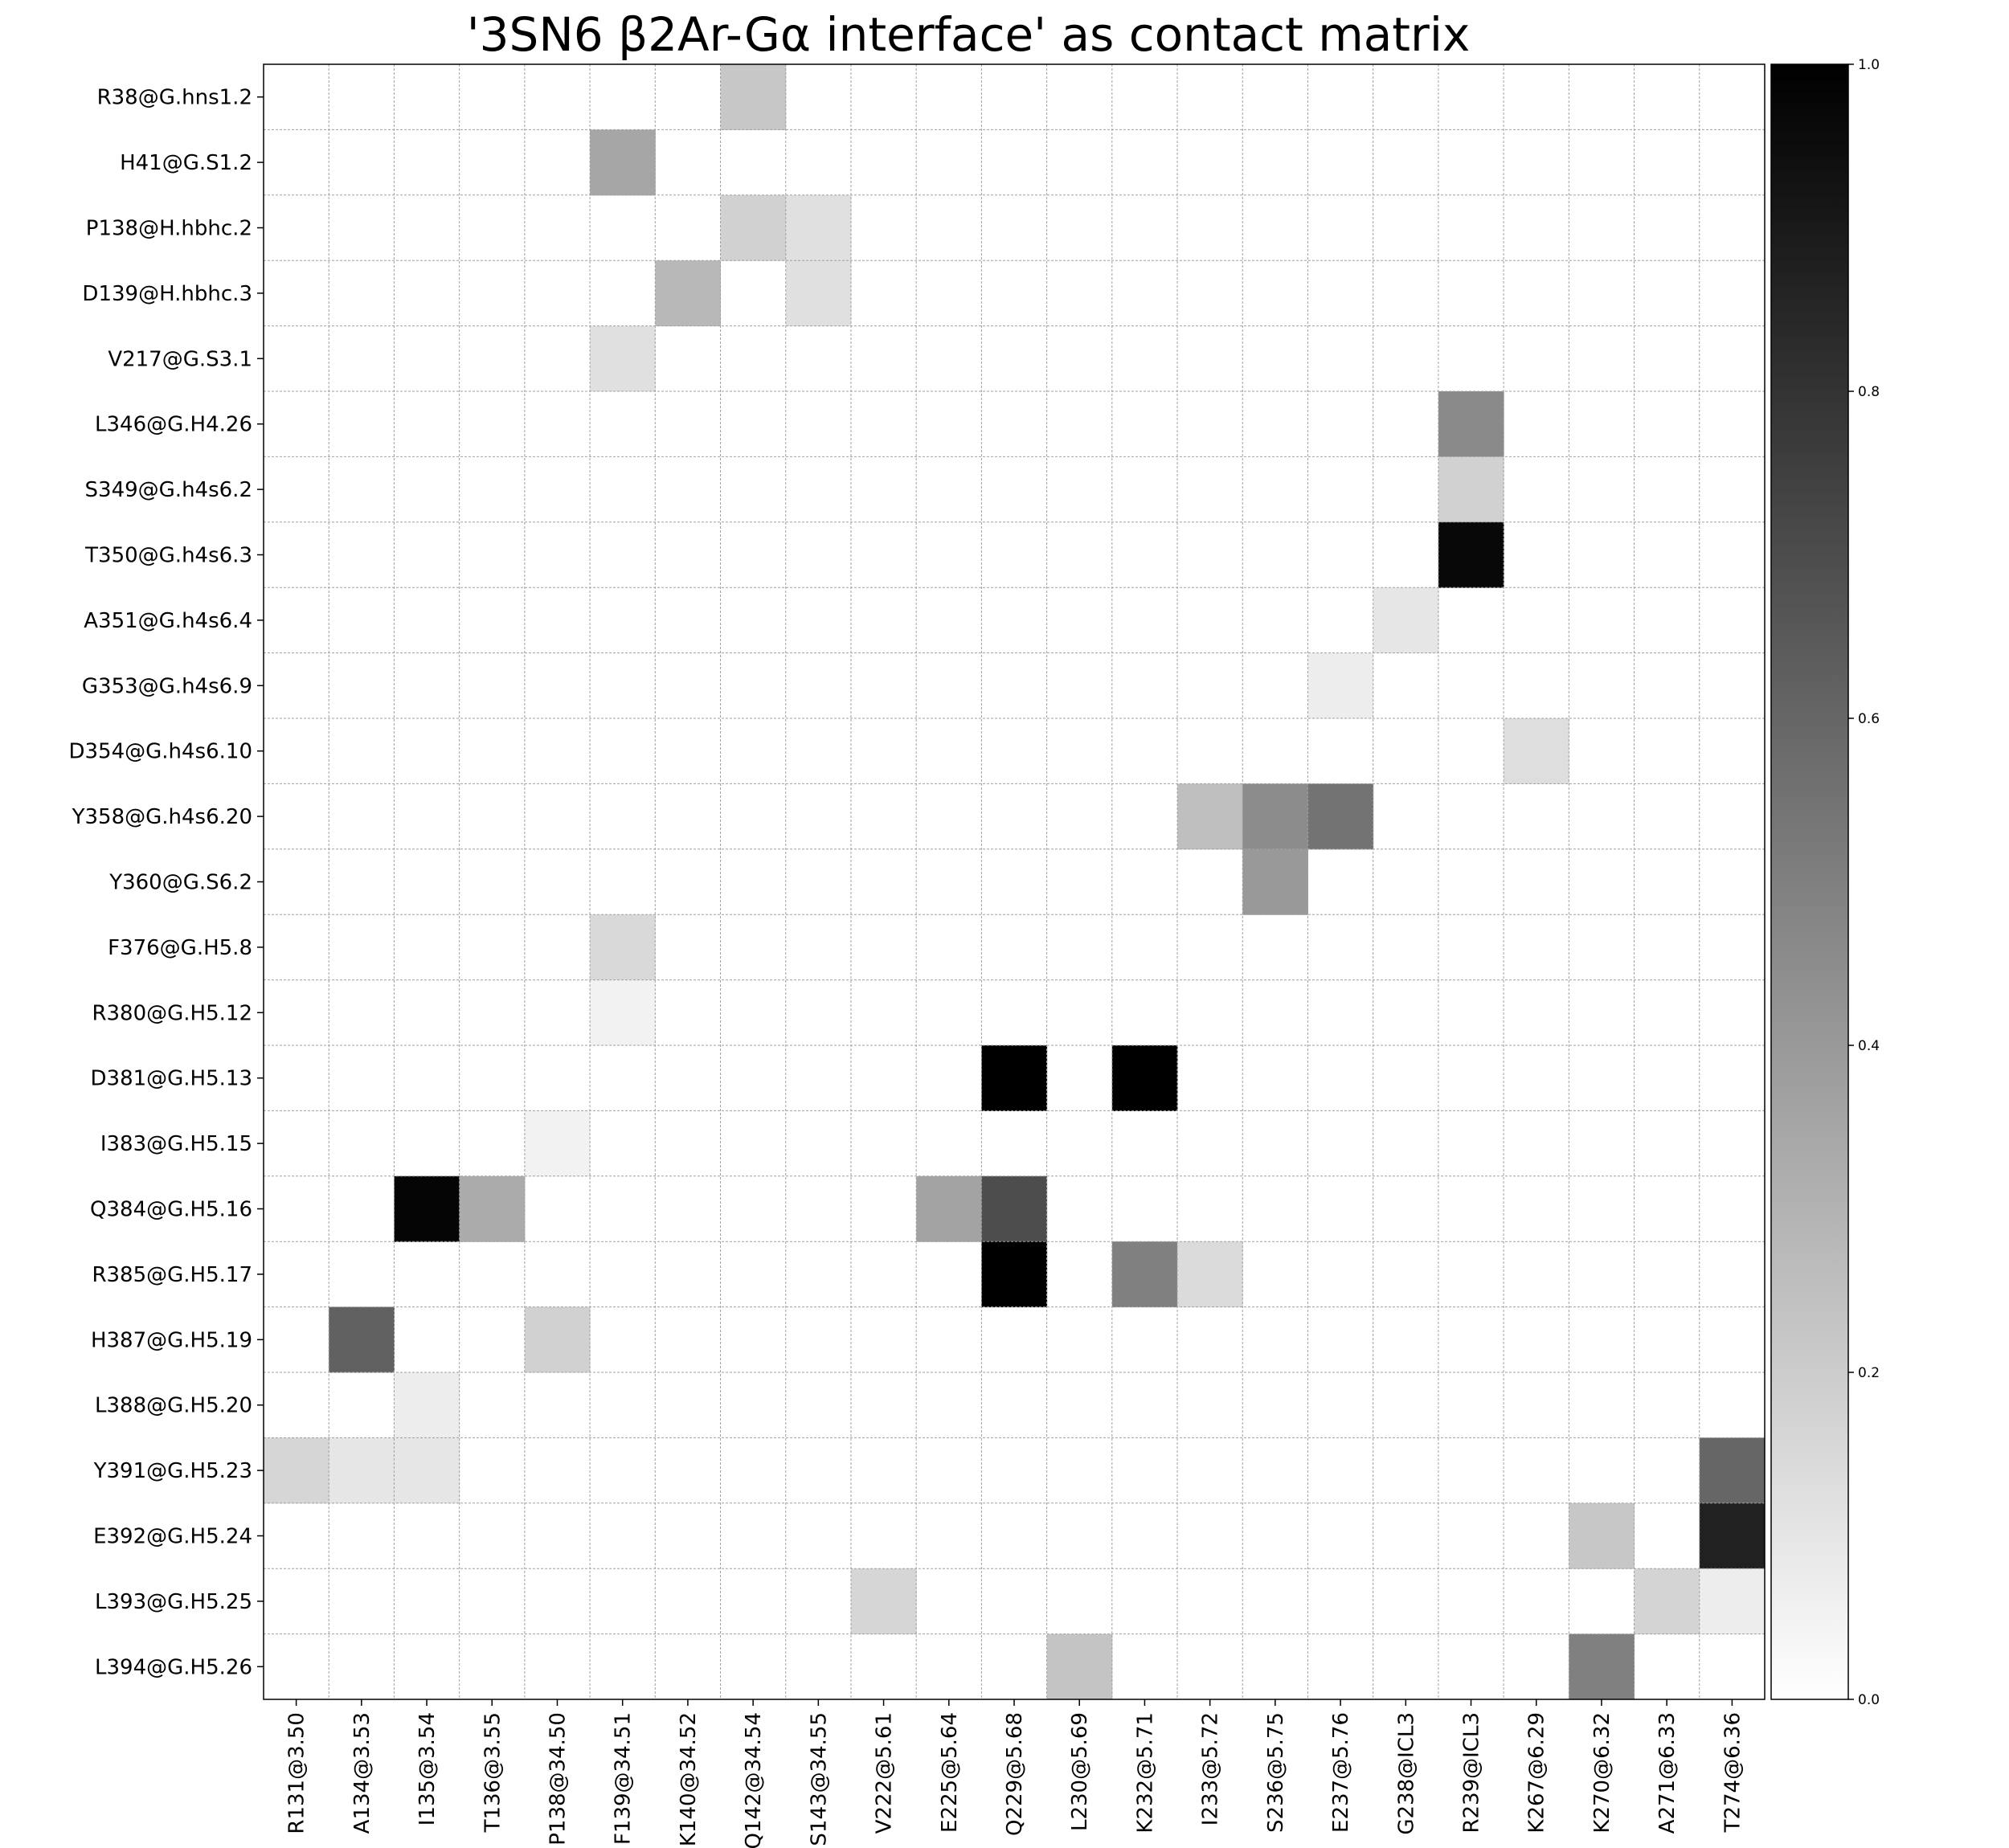  I want to click on colorbar-tick-label: 0.8, so click(1869, 392).